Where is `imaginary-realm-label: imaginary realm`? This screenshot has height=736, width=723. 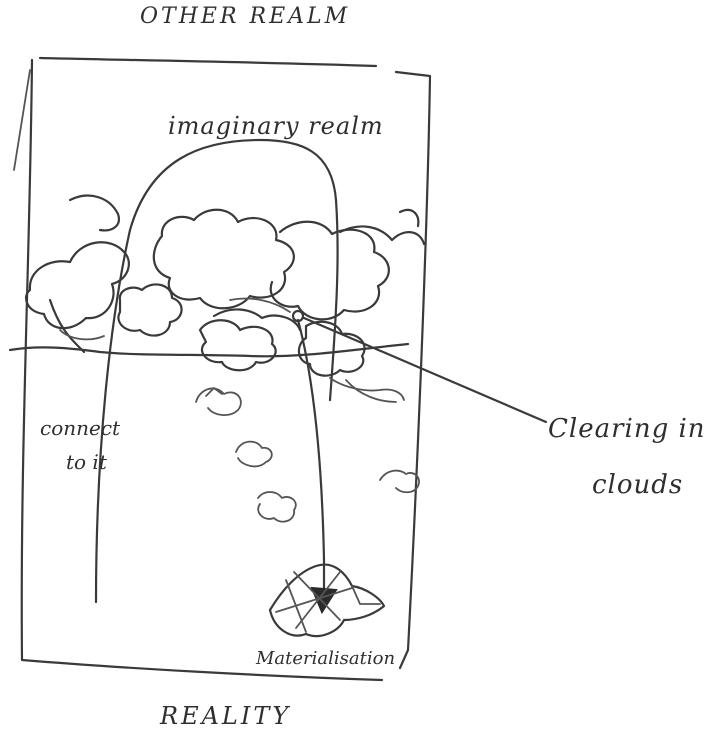
imaginary-realm-label: imaginary realm is located at coordinates (276, 126).